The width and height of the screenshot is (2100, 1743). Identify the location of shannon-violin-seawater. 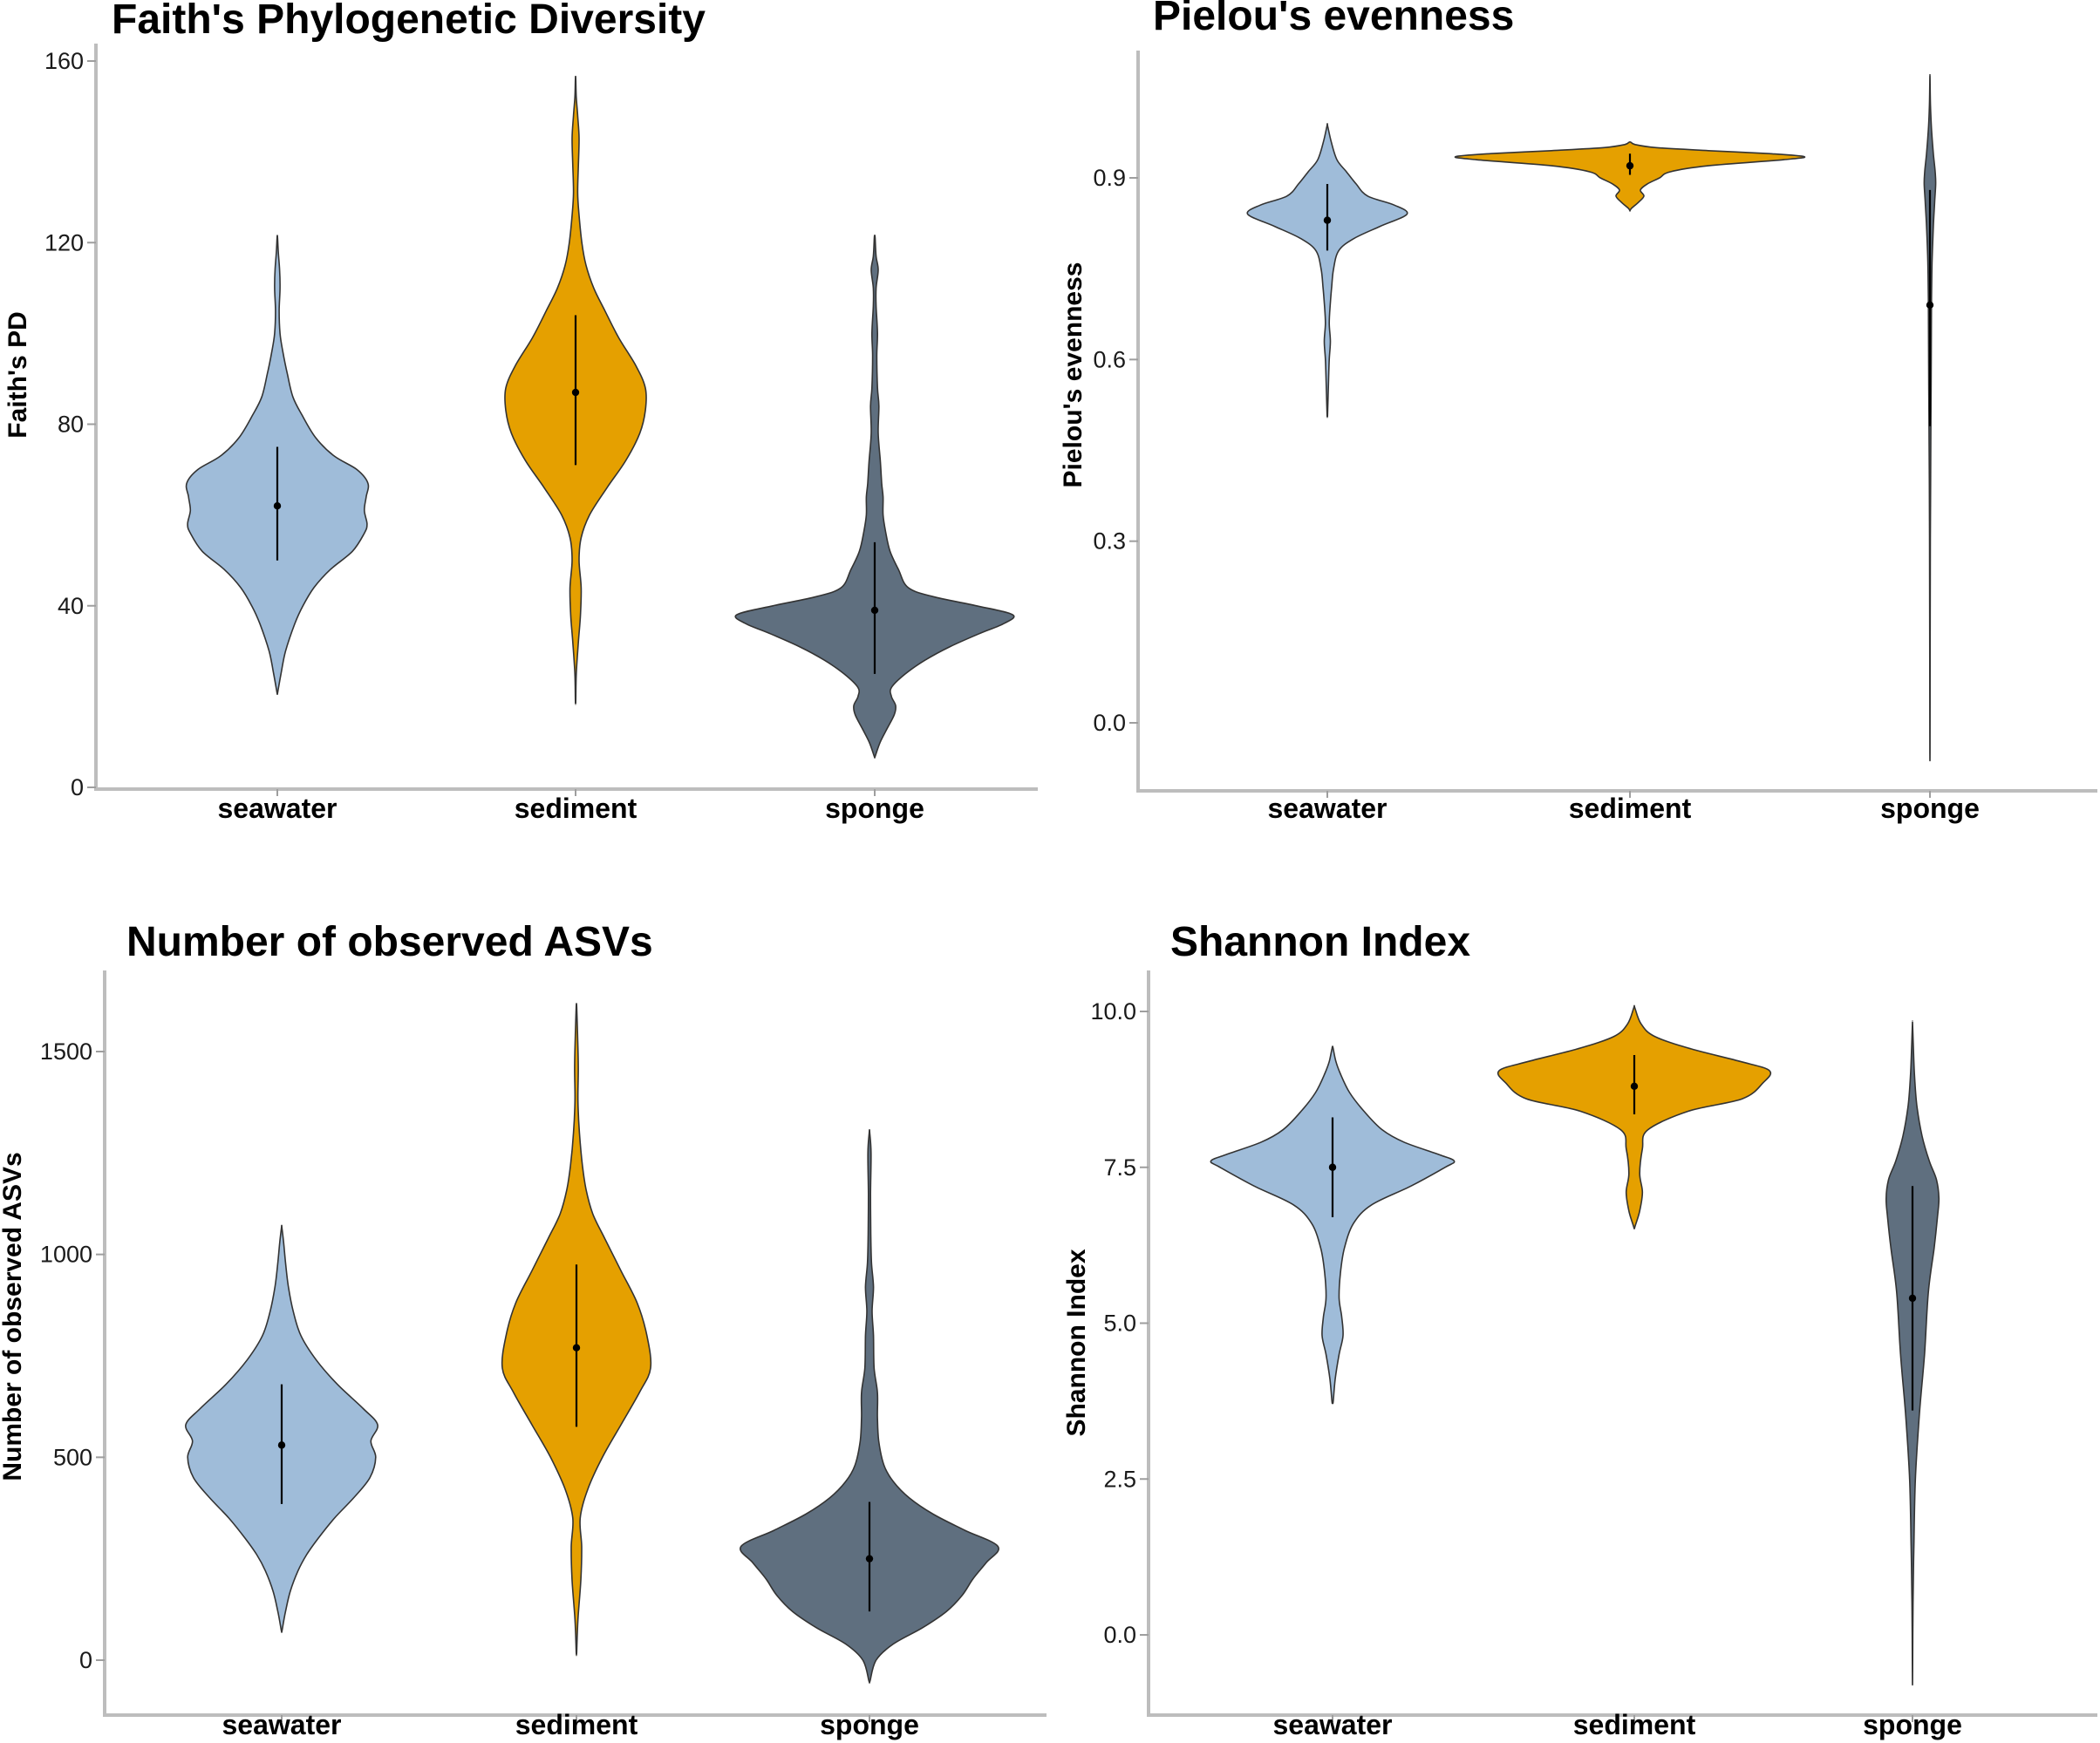
(1333, 1225).